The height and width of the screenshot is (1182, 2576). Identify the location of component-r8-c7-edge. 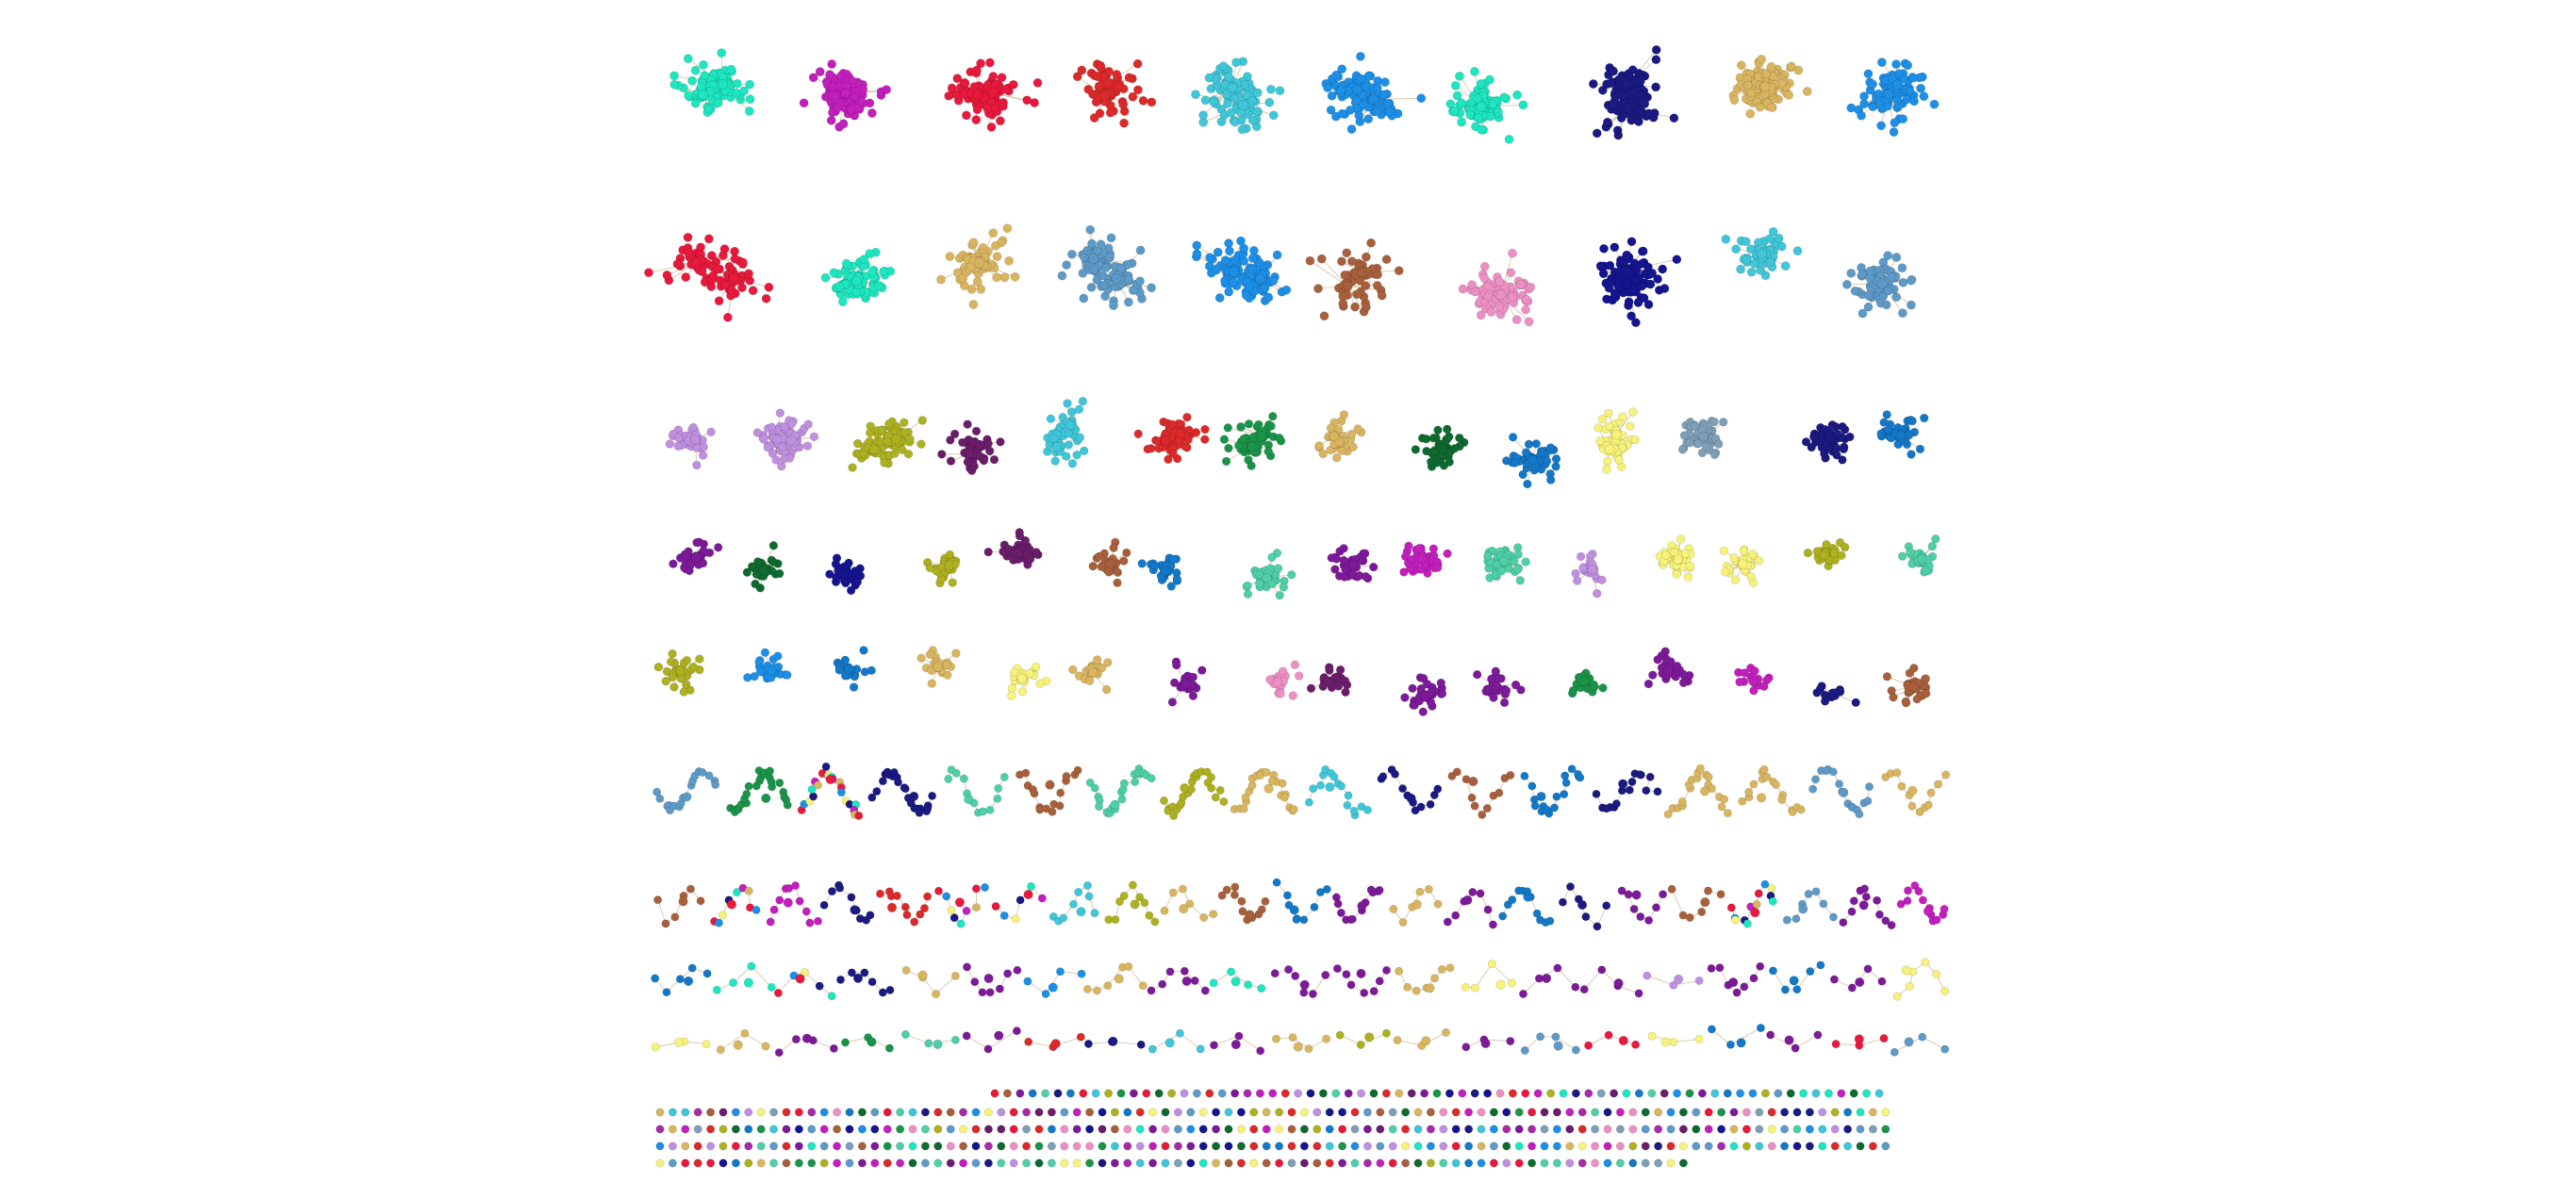
(1053, 982).